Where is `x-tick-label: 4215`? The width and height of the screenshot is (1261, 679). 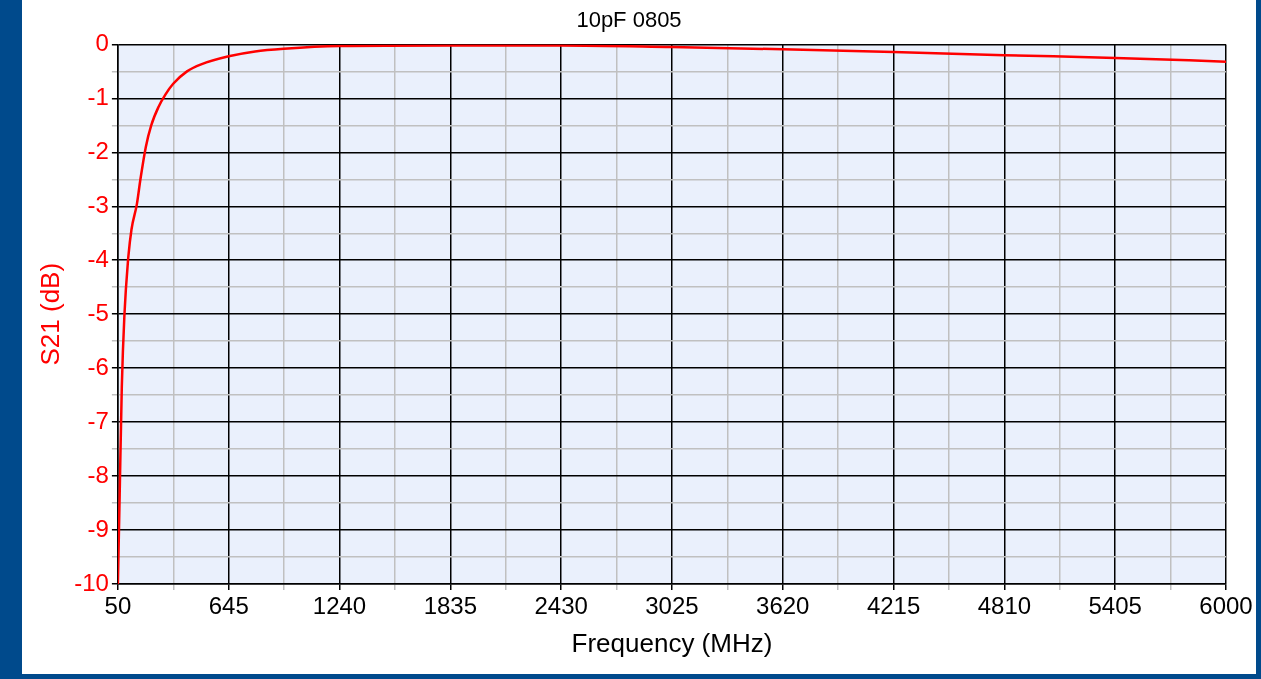 x-tick-label: 4215 is located at coordinates (893, 606).